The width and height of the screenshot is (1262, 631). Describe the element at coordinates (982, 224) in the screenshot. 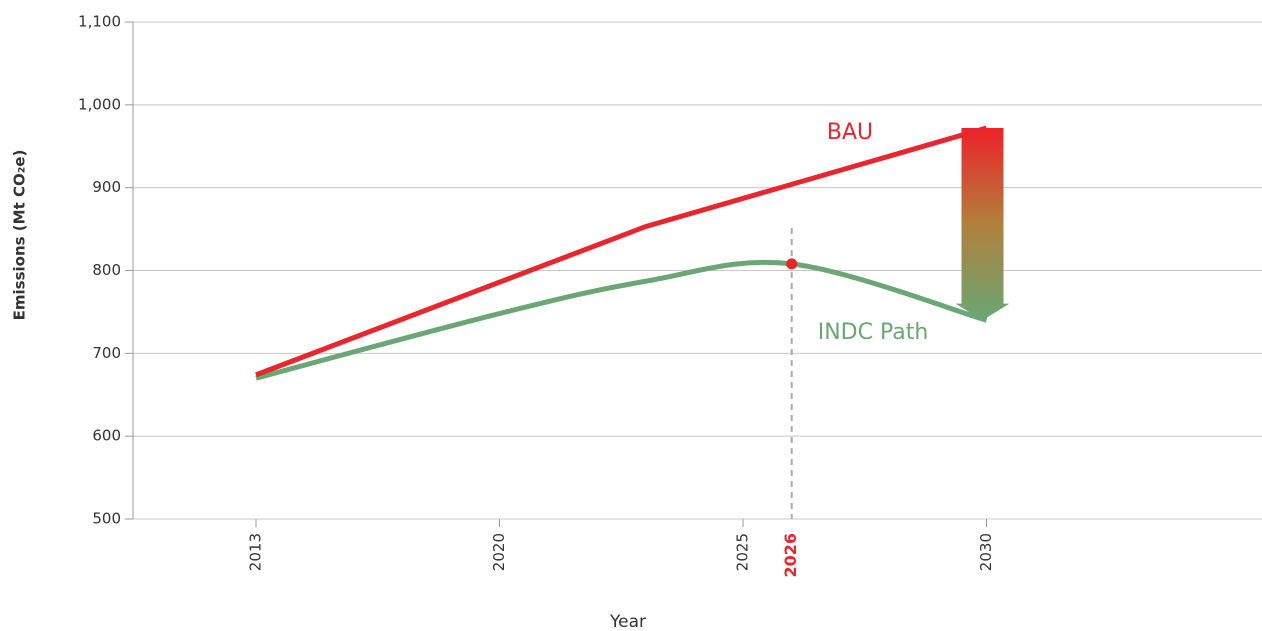

I see `reduction-arrow` at that location.